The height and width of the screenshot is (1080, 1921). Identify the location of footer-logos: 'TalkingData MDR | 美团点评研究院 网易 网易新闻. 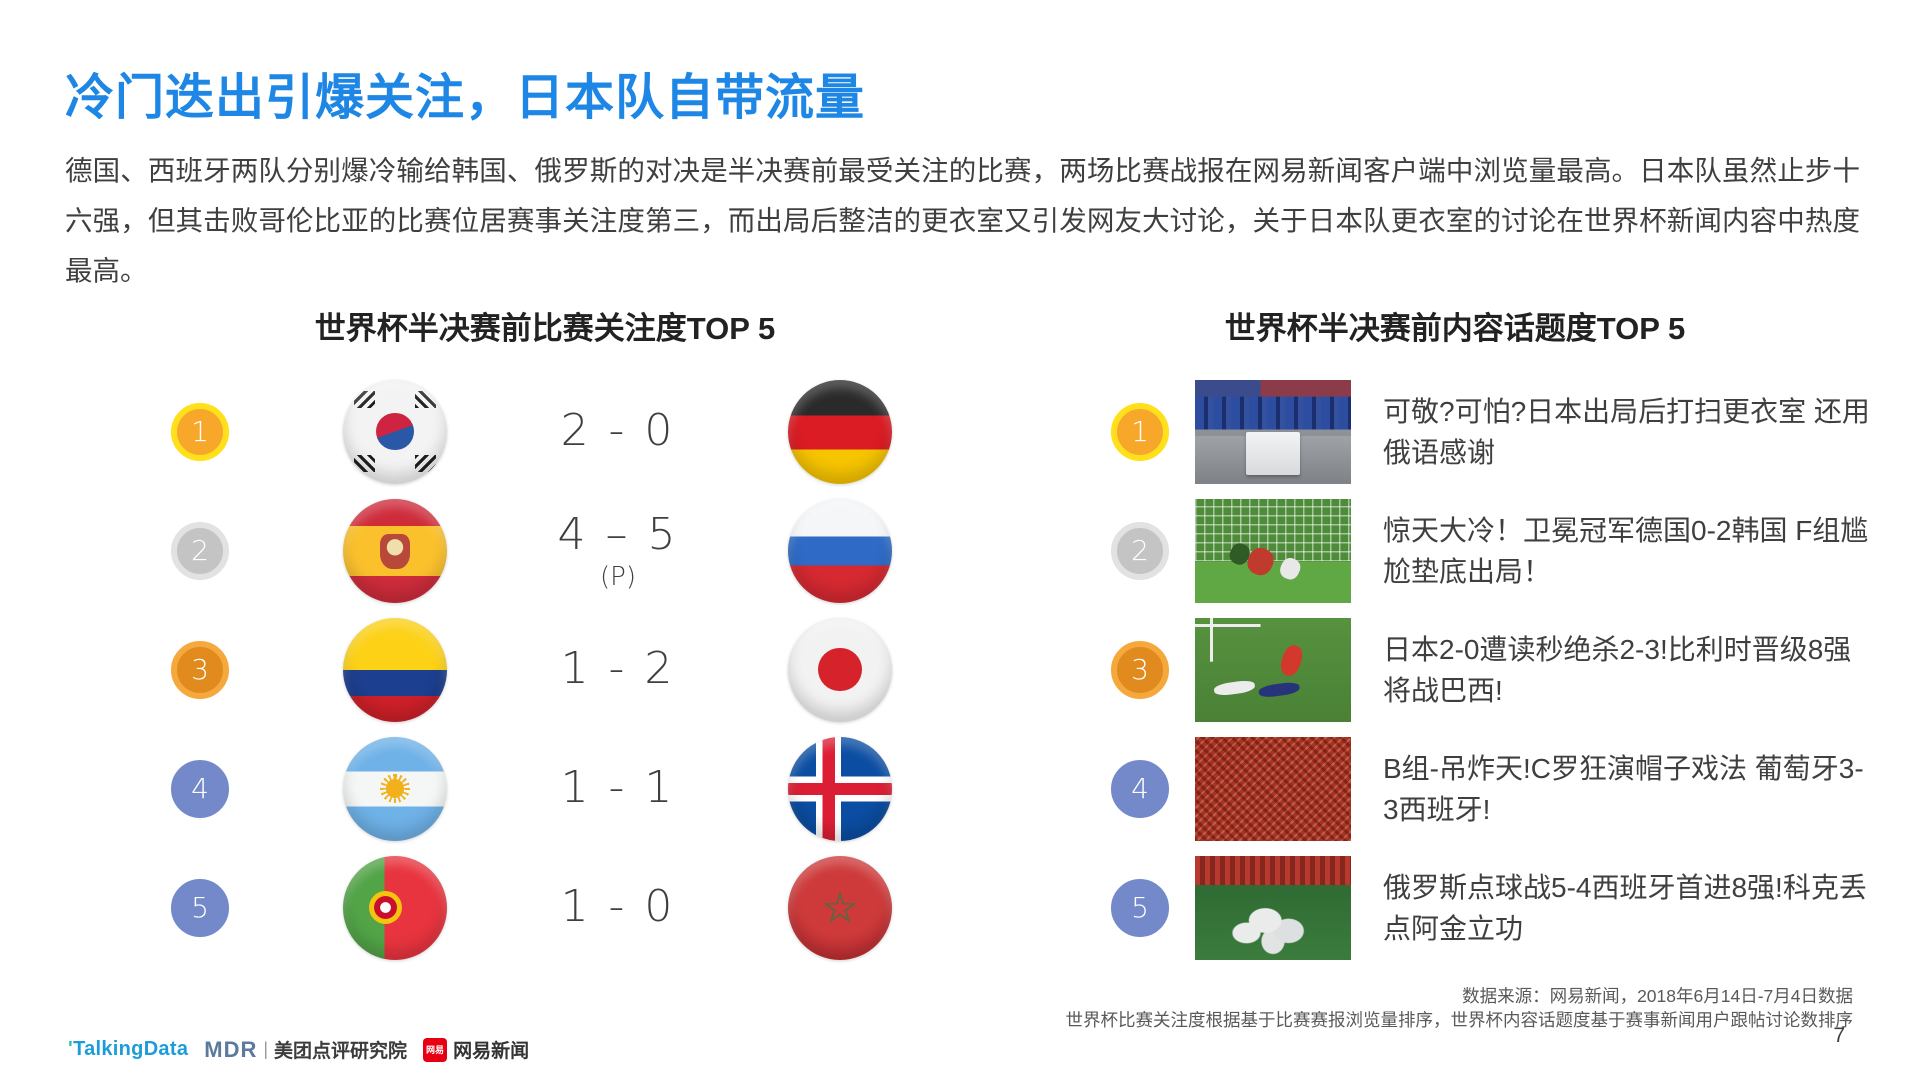
(298, 1049).